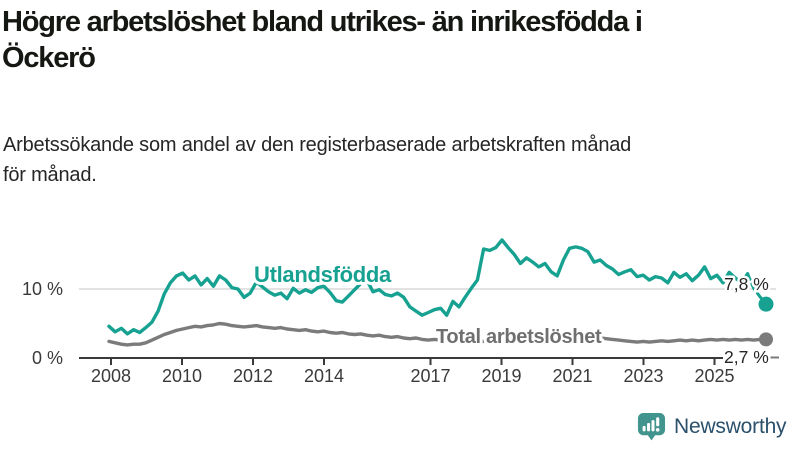 Image resolution: width=800 pixels, height=450 pixels. I want to click on x-tick-label: 2014, so click(324, 376).